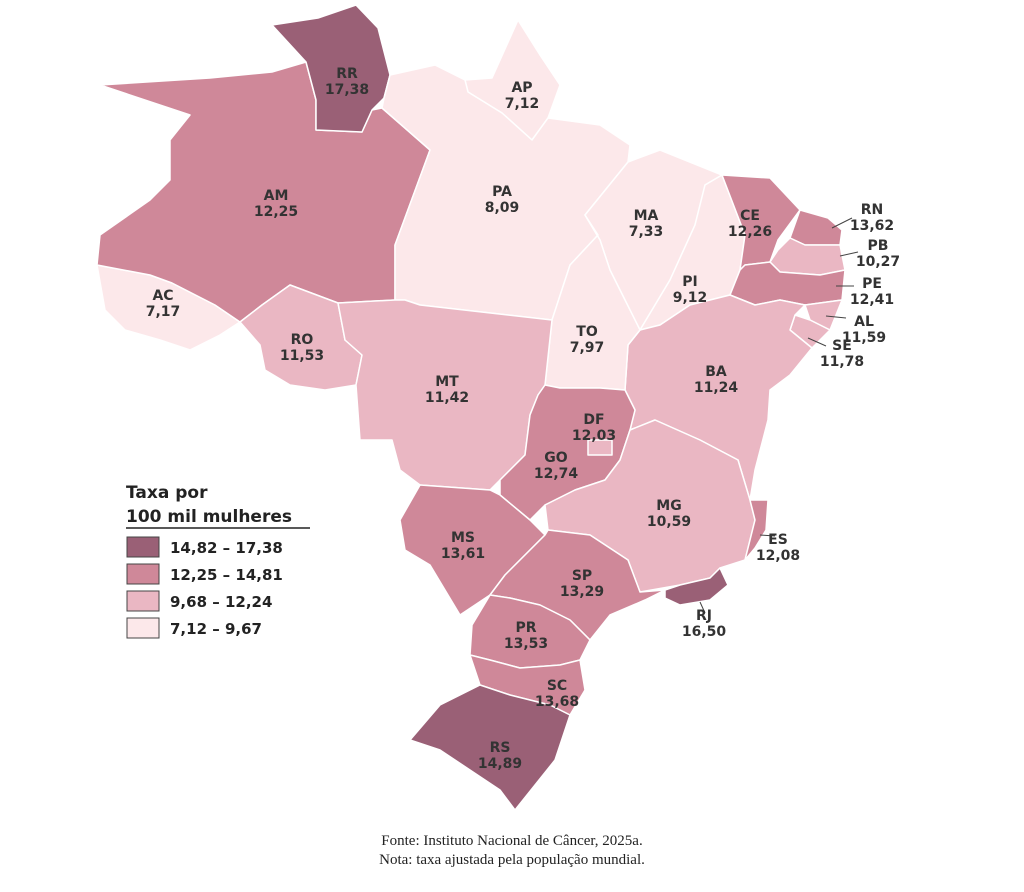  I want to click on state-code: CE, so click(750, 216).